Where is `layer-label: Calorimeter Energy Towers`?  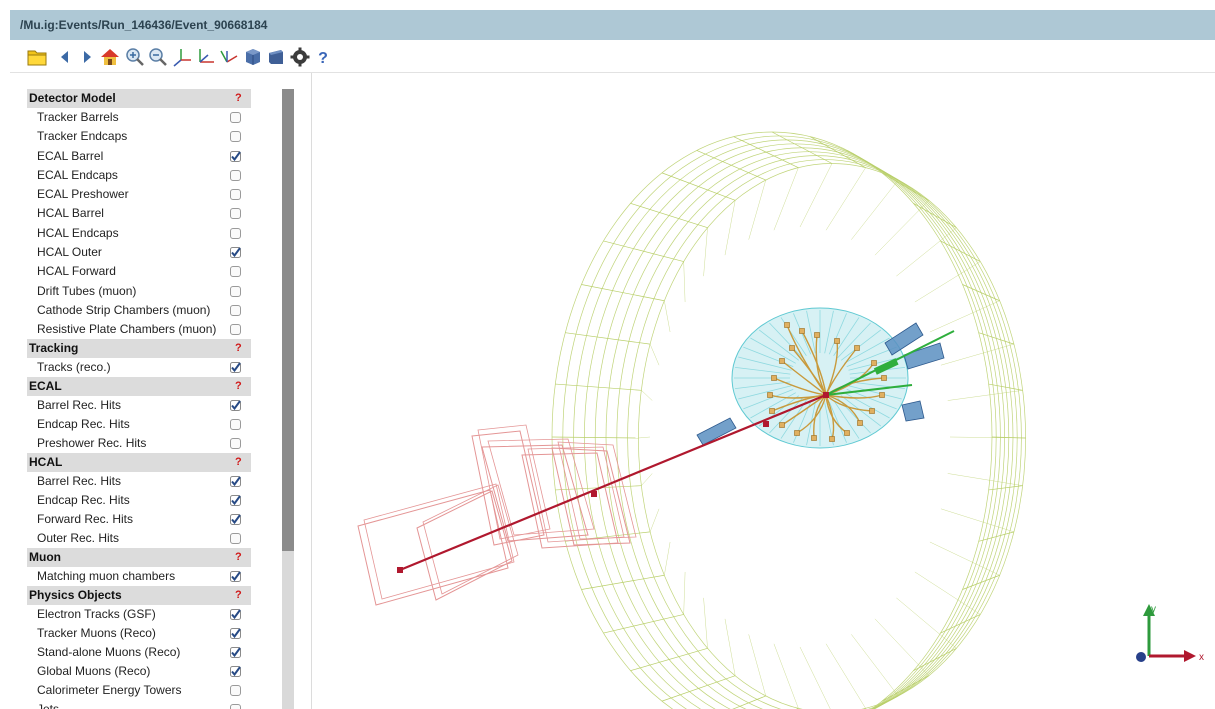
layer-label: Calorimeter Energy Towers is located at coordinates (109, 690).